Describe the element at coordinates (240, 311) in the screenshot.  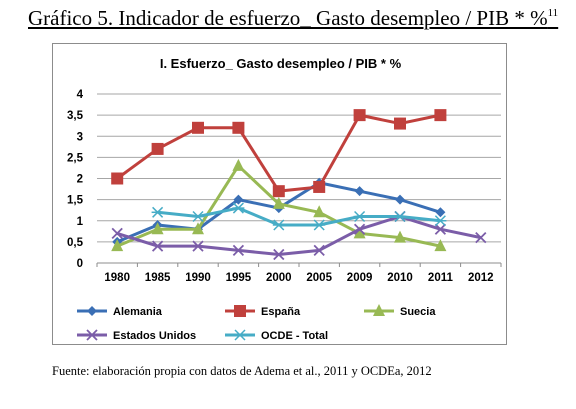
I see `legend-marker-espana` at that location.